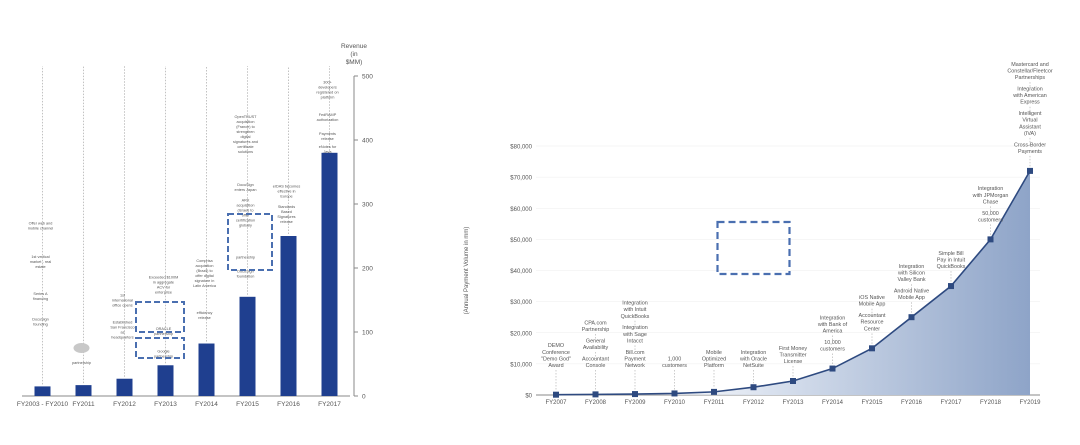 Image resolution: width=1080 pixels, height=445 pixels. I want to click on milestone-annotation: Accountant Resource Center, so click(872, 322).